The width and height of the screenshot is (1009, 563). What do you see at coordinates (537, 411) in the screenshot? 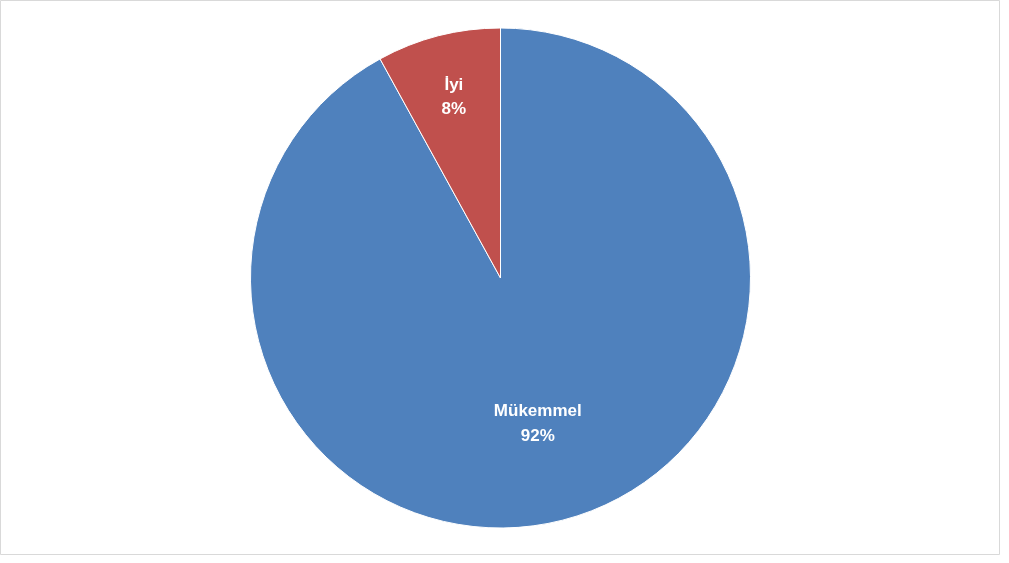
I see `slice-label: Mükemmel` at bounding box center [537, 411].